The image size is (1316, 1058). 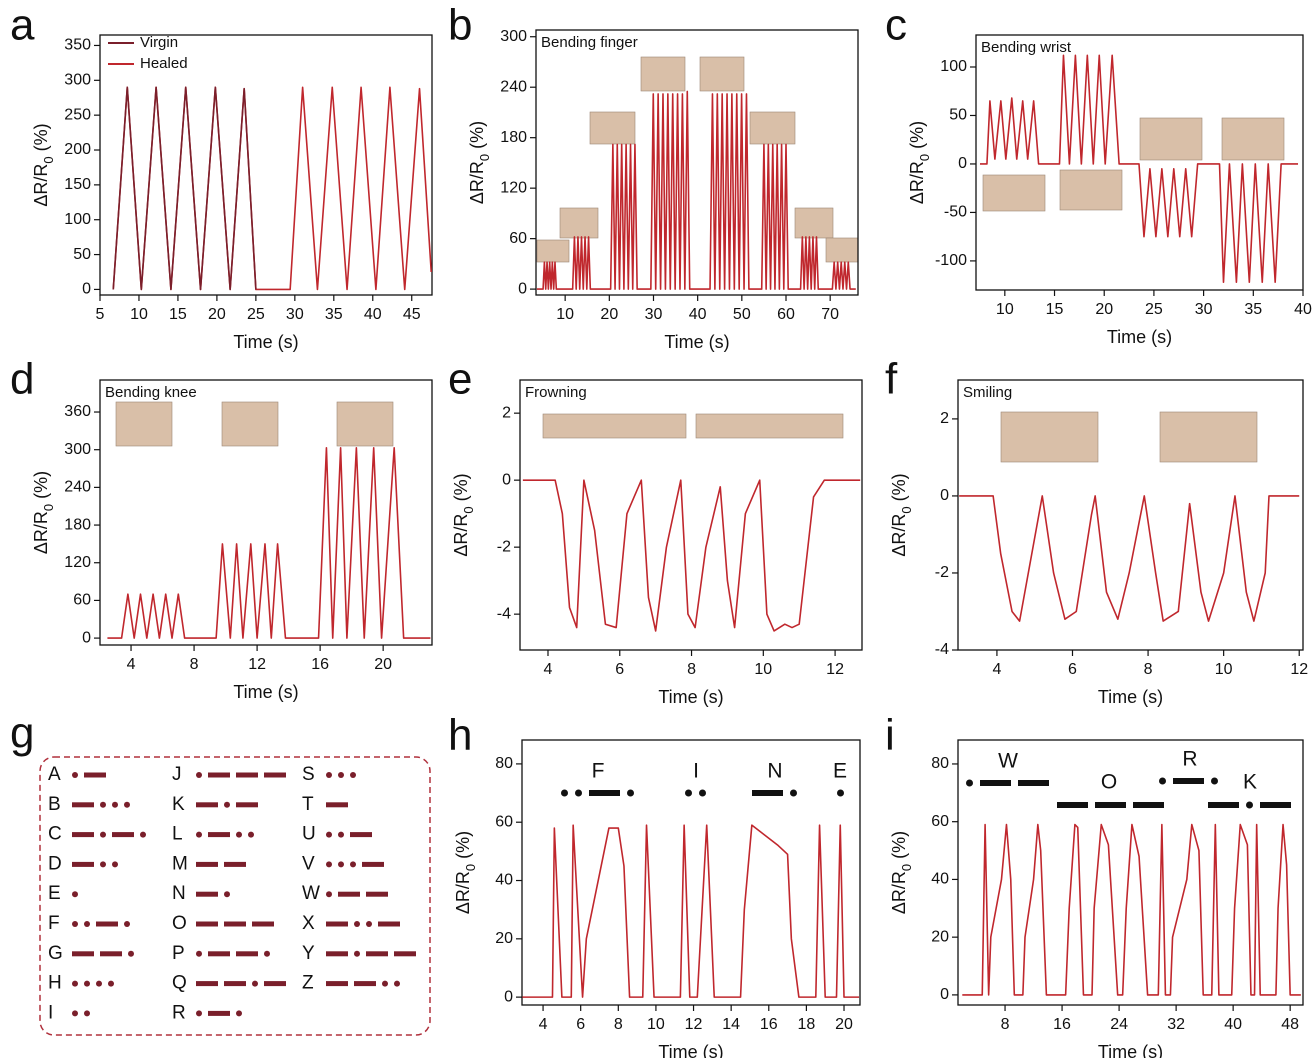 I want to click on chart-annotation: Bending knee, so click(x=151, y=392).